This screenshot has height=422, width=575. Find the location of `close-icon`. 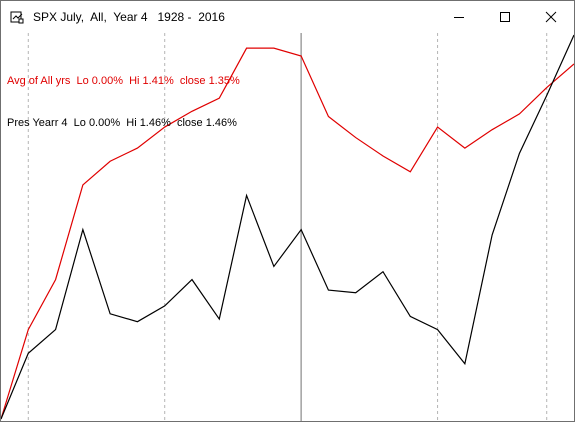

close-icon is located at coordinates (551, 17).